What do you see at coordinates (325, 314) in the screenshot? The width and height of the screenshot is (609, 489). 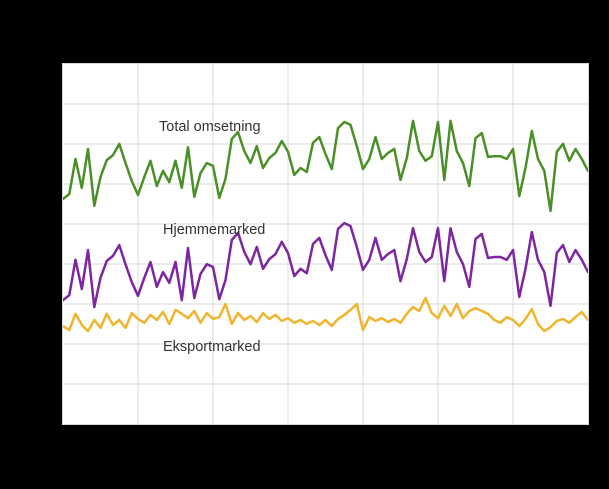 I see `series-line-eksportmarked` at bounding box center [325, 314].